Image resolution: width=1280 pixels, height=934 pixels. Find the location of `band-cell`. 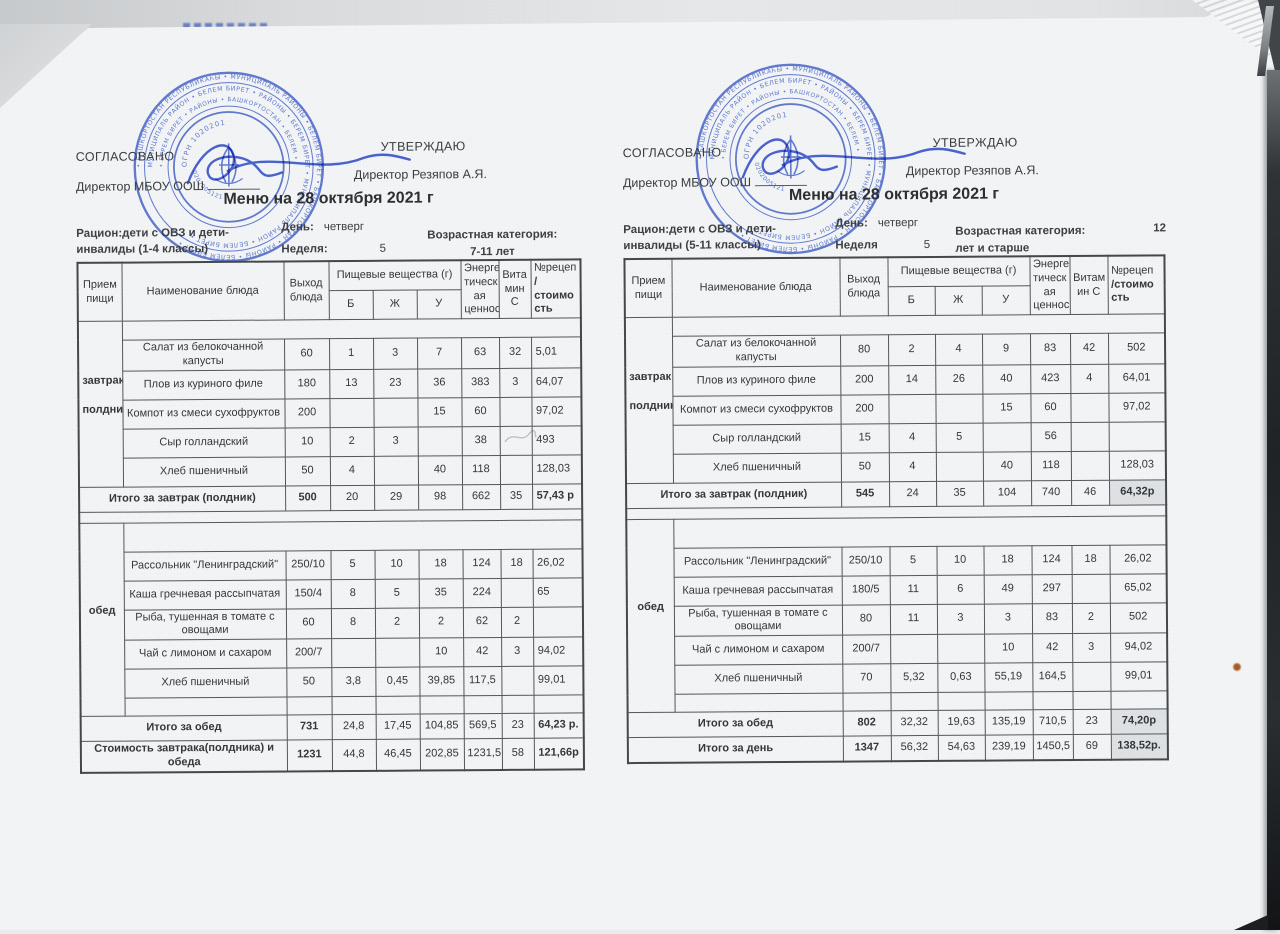

band-cell is located at coordinates (920, 531).